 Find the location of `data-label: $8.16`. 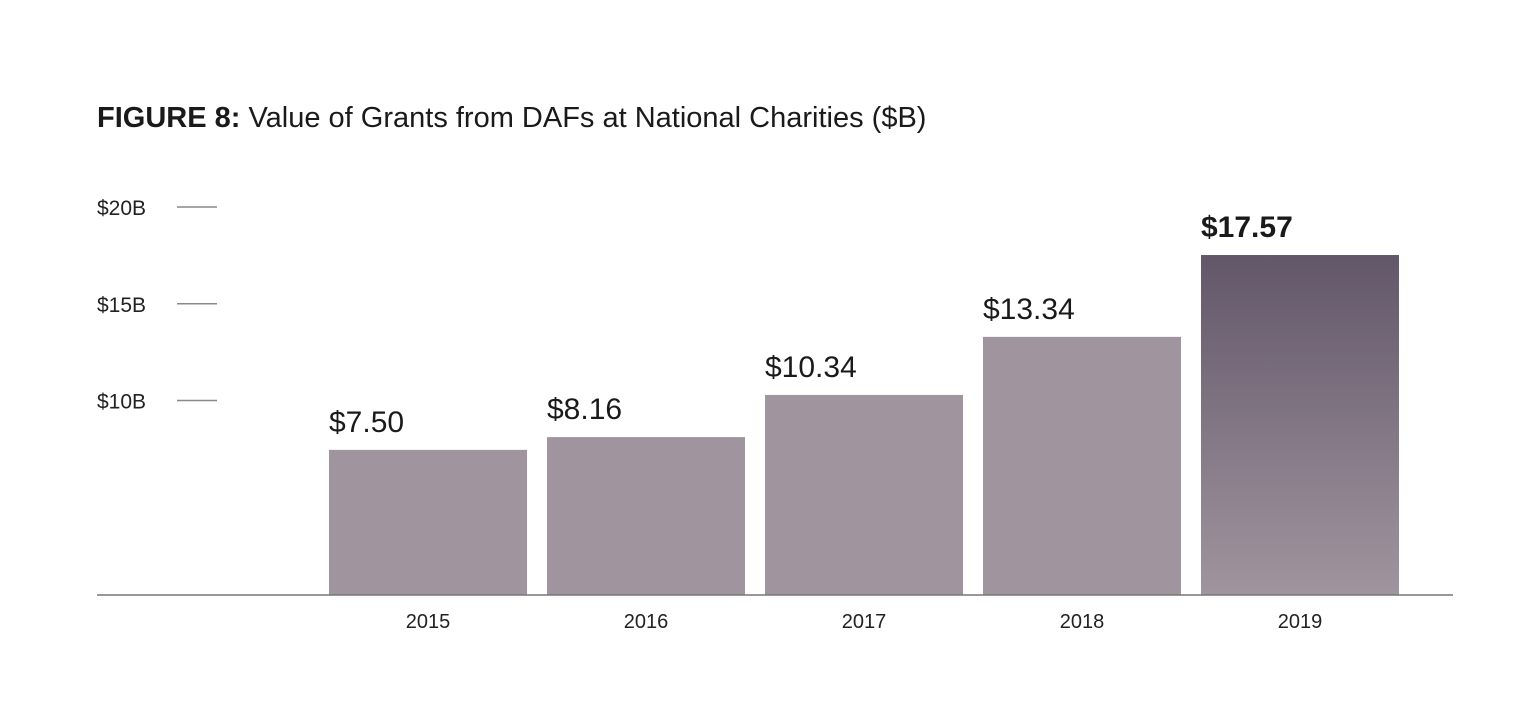

data-label: $8.16 is located at coordinates (584, 409).